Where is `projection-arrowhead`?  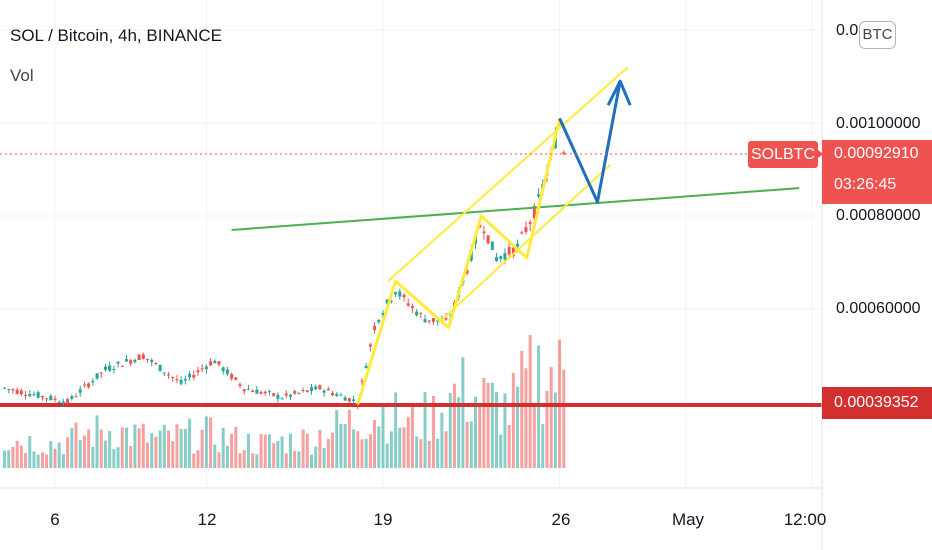
projection-arrowhead is located at coordinates (619, 92).